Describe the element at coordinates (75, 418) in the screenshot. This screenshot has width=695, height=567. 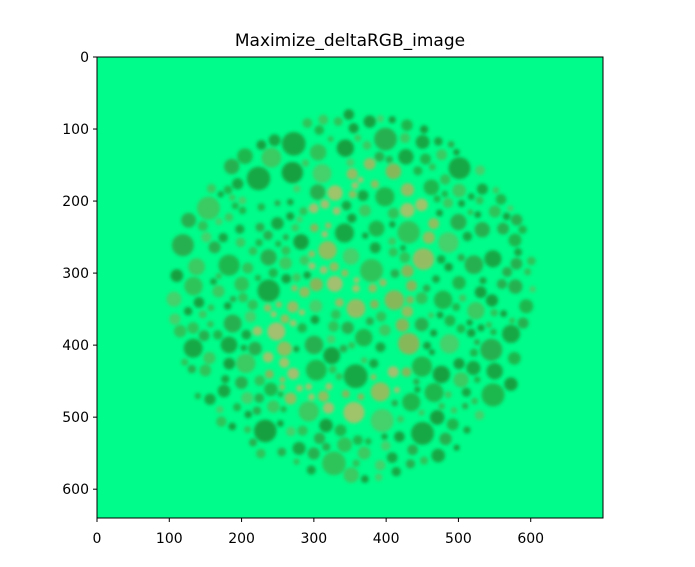
I see `y-tick-label: 500` at that location.